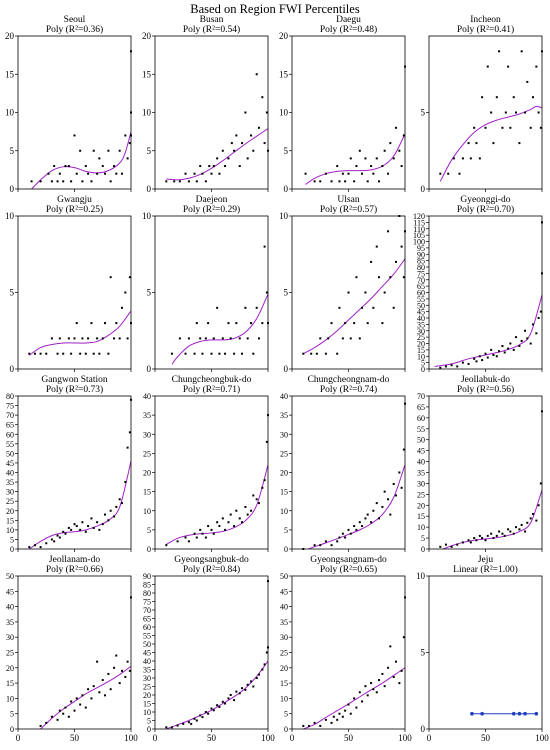 This screenshot has height=750, width=550. I want to click on x-tick-label: 0, so click(429, 738).